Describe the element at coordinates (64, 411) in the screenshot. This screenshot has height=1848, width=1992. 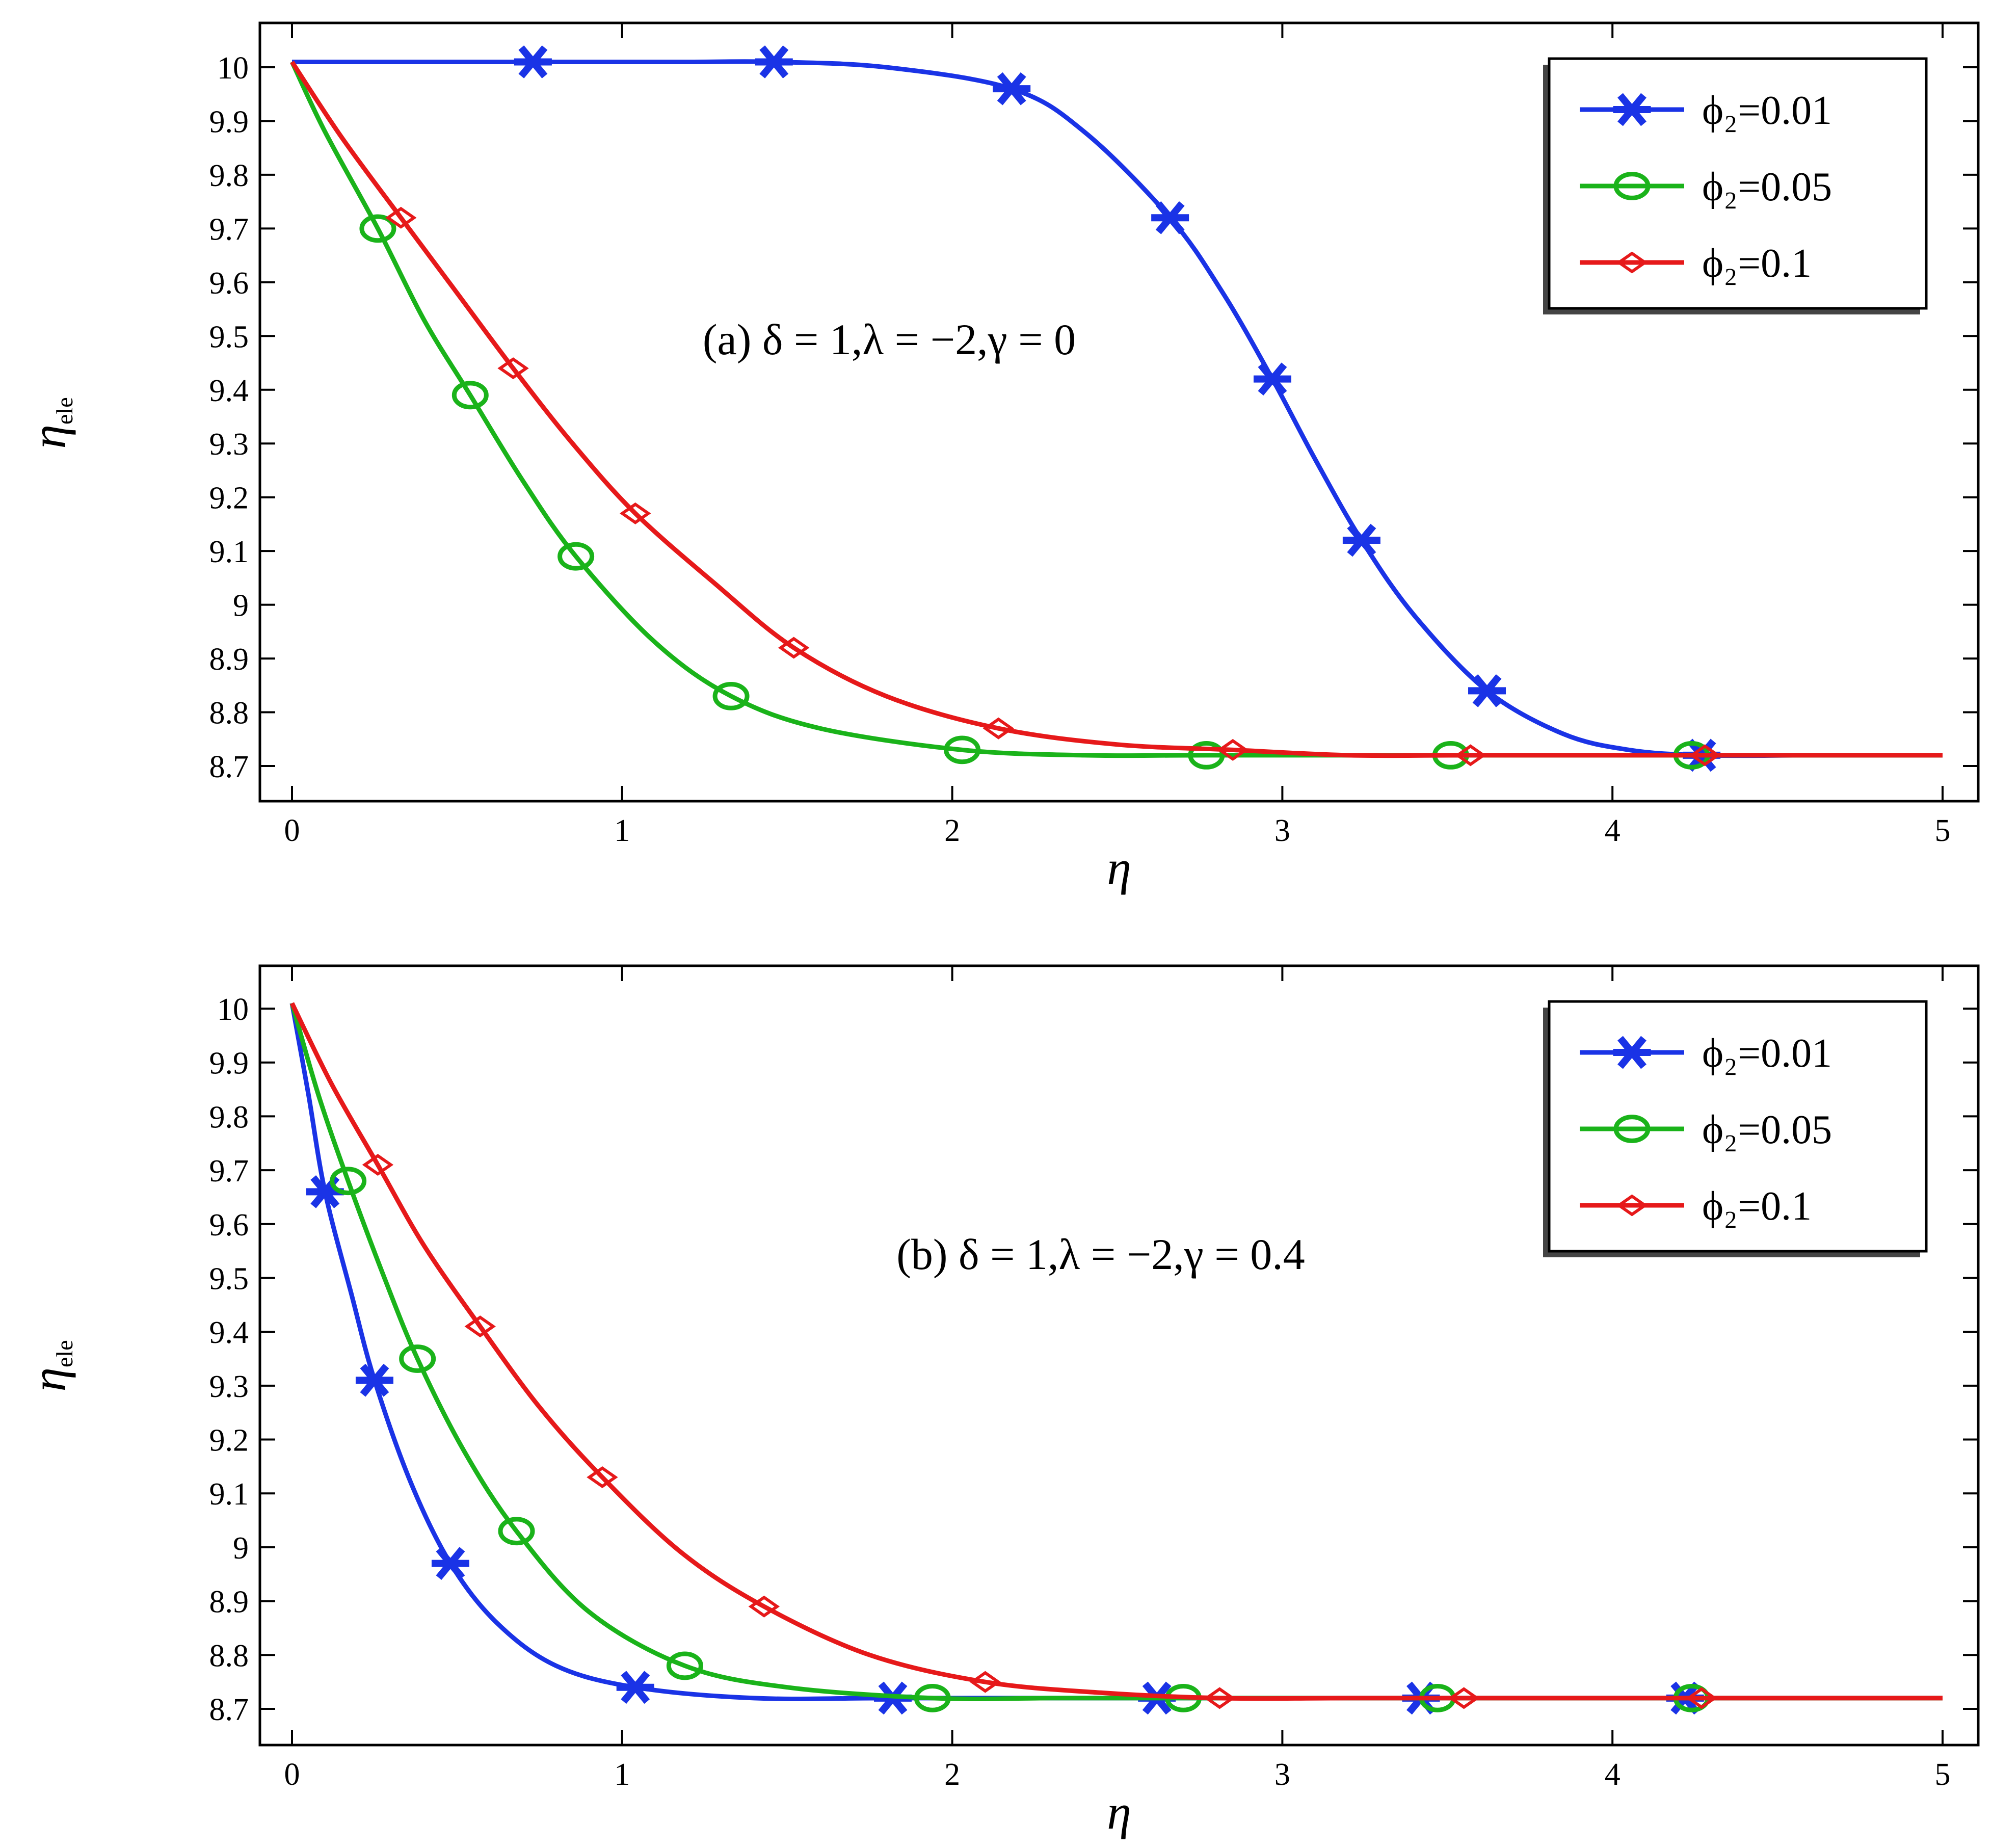
I see `y-axis-label-sub: ele` at that location.